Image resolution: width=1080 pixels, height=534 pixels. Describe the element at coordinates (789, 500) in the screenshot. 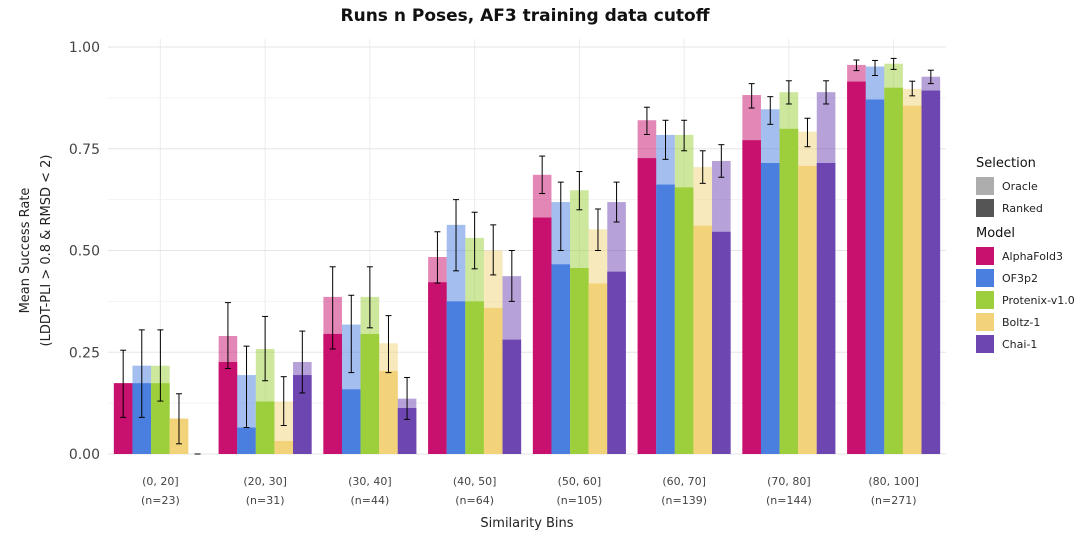

I see `x-count-label: (n=144)` at that location.